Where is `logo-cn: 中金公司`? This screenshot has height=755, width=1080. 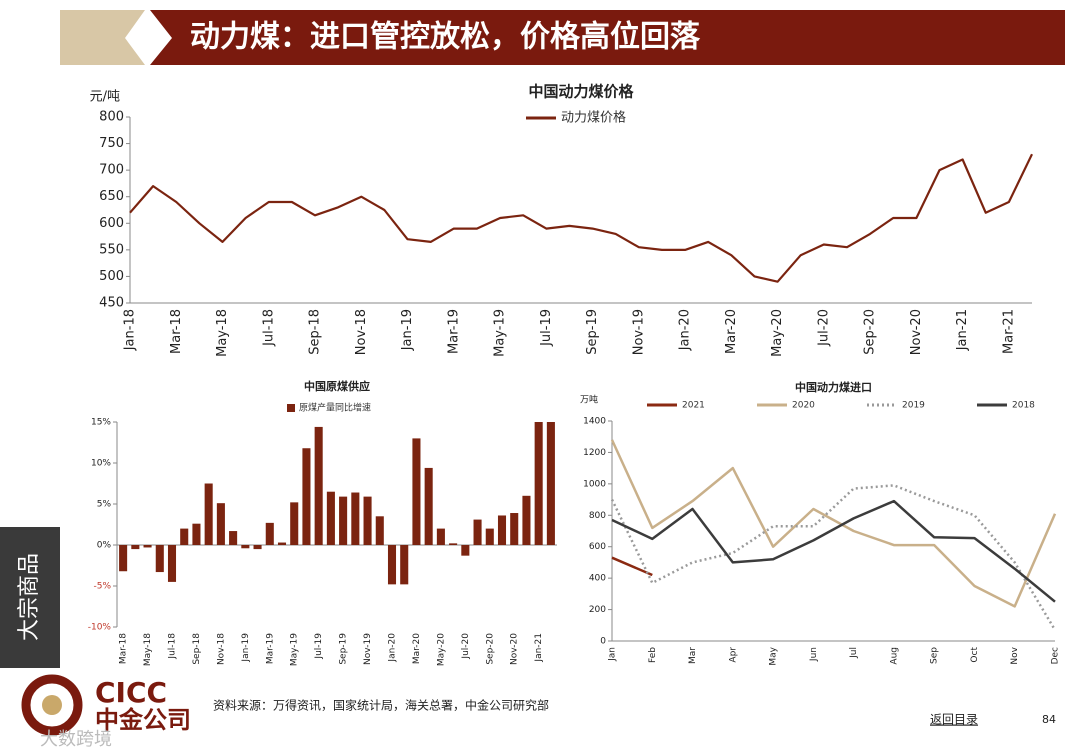
logo-cn: 中金公司 is located at coordinates (143, 720).